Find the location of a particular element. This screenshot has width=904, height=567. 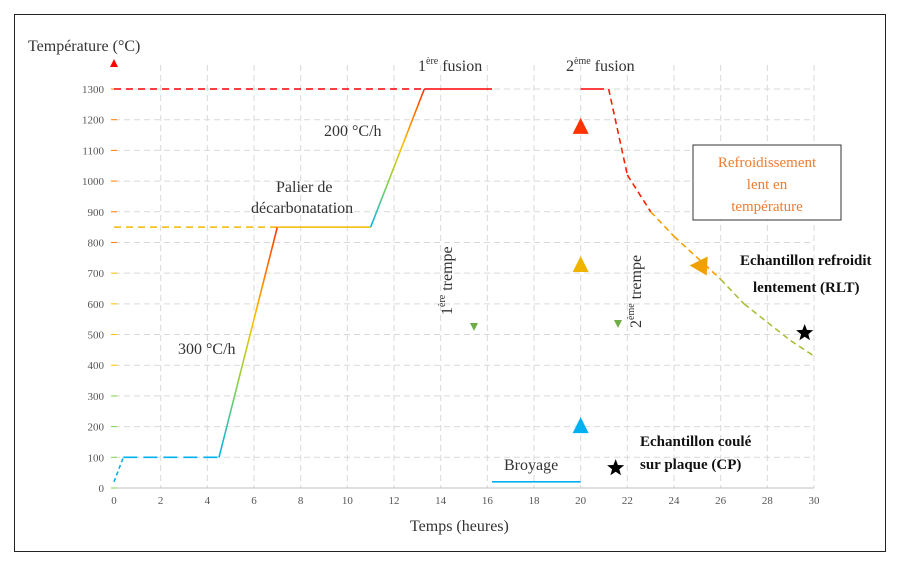

fusion1-sup: ère is located at coordinates (432, 61).